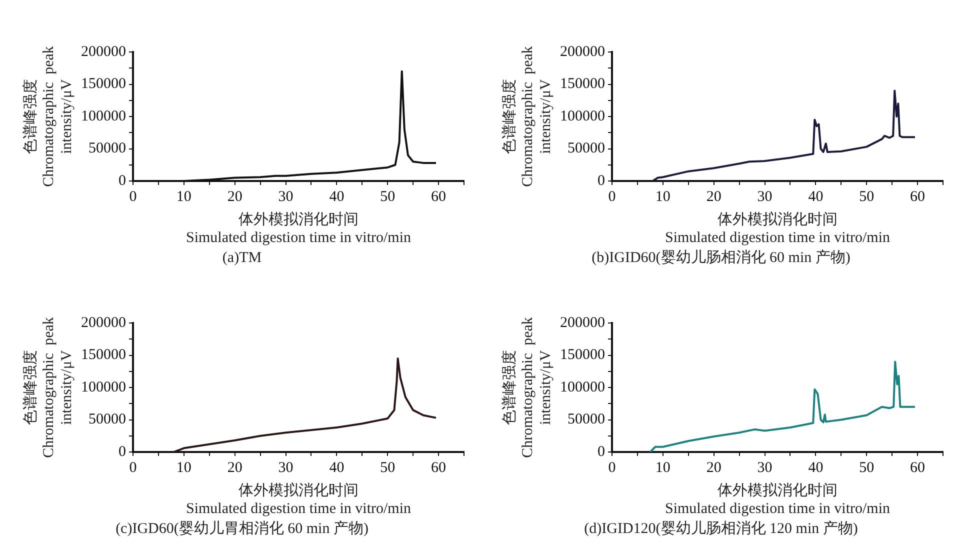 The image size is (957, 542). I want to click on text: (c)IGD60(婴幼儿胃相消化 60 min 产物), so click(242, 528).